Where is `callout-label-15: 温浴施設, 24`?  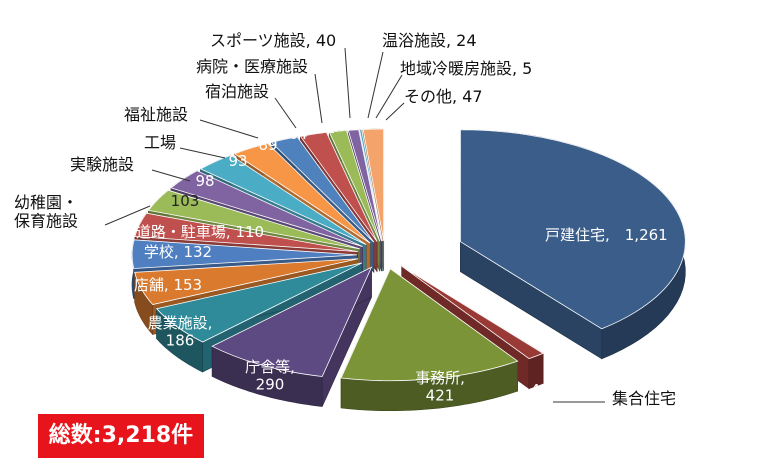
callout-label-15: 温浴施設, 24 is located at coordinates (429, 40).